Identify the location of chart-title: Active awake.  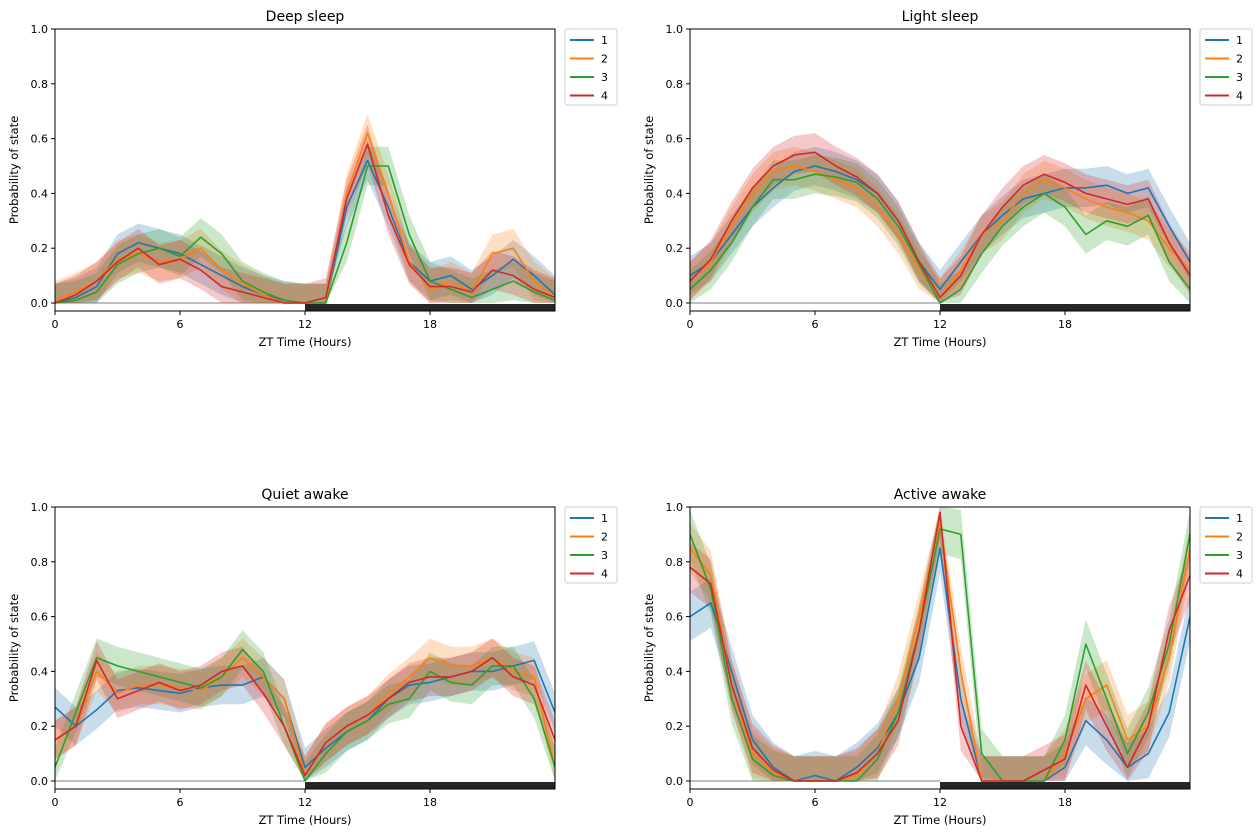
(940, 495).